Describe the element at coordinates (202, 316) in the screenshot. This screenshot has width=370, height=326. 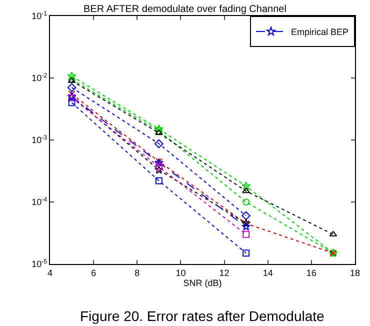
I see `caption: Figure 20. Error rates after Demodulate` at that location.